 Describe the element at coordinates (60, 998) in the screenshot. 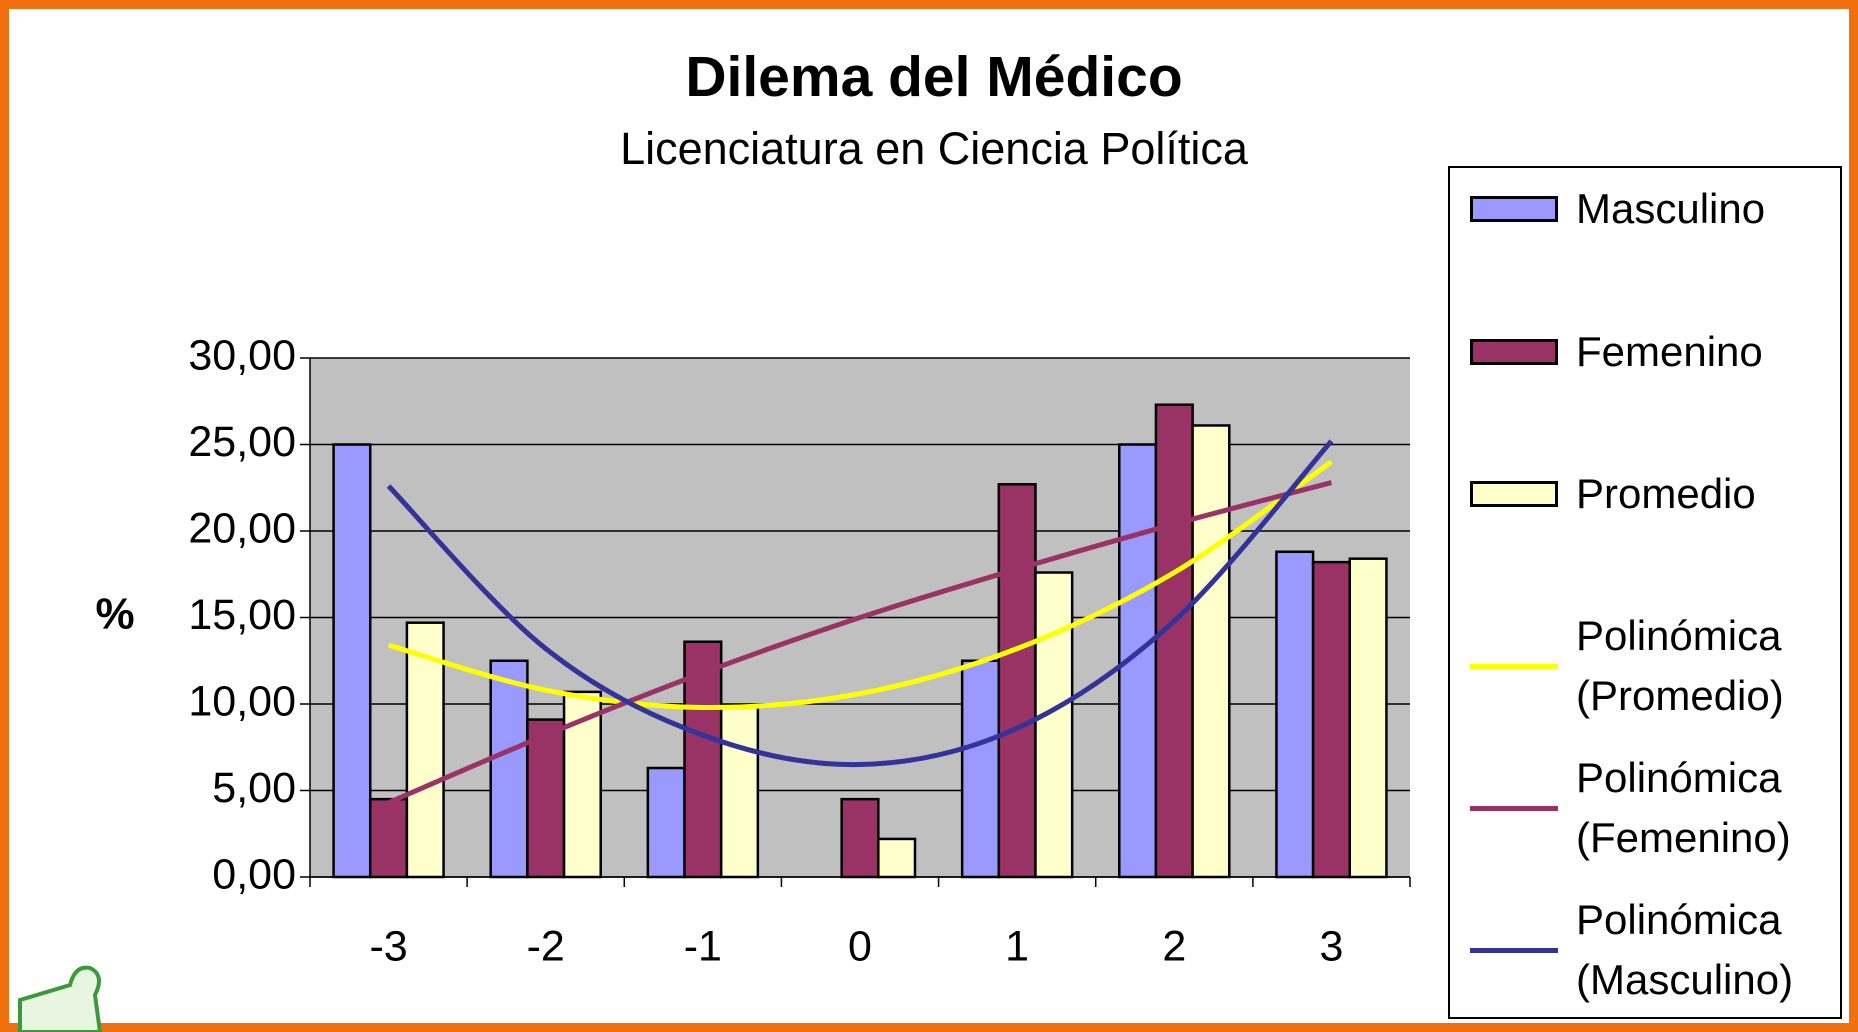

I see `puzzle-icon` at that location.